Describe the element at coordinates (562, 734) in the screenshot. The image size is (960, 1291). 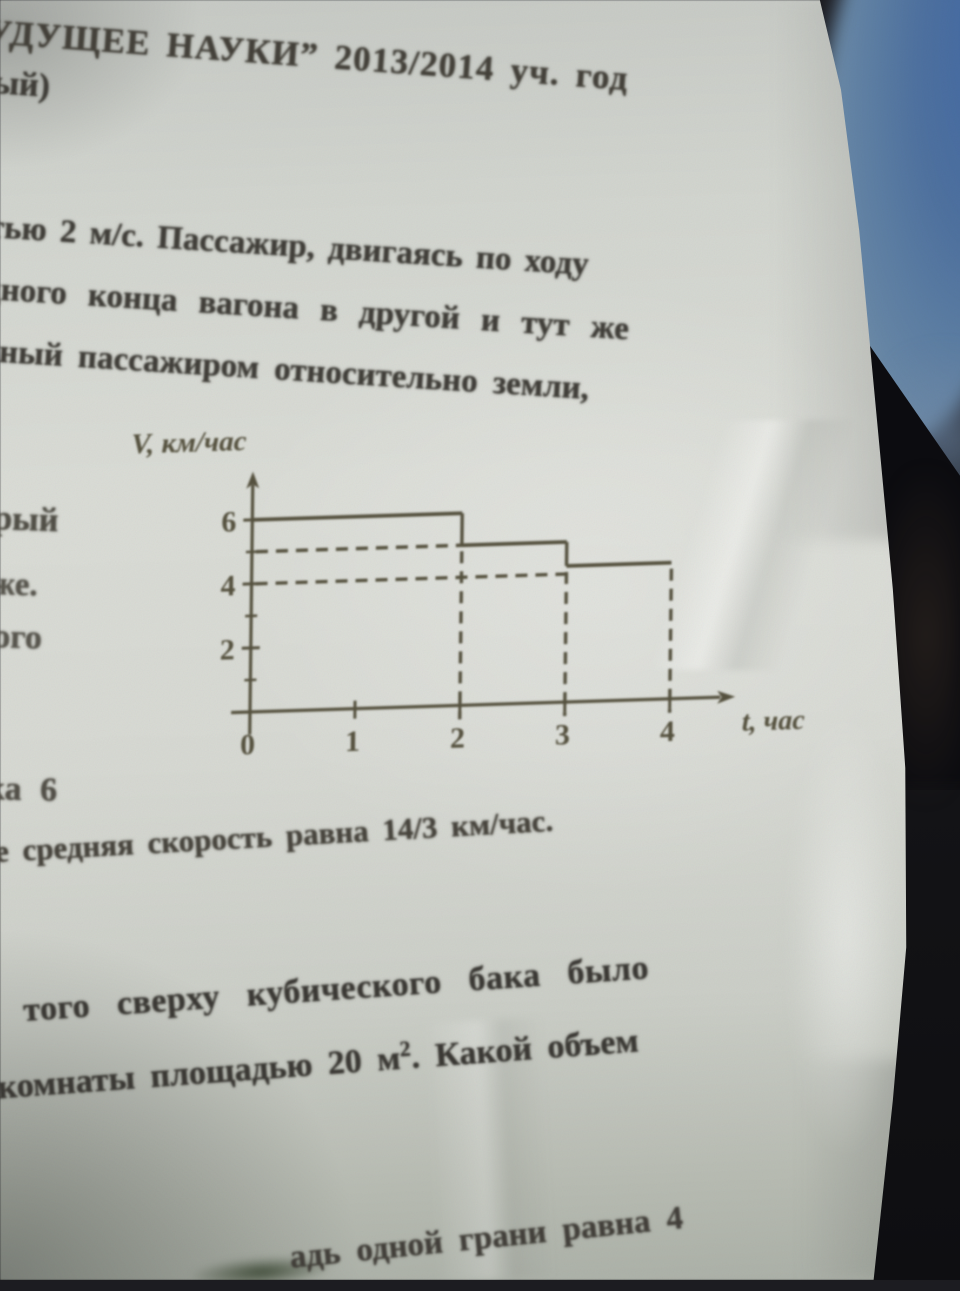
I see `svg-text: 3` at that location.